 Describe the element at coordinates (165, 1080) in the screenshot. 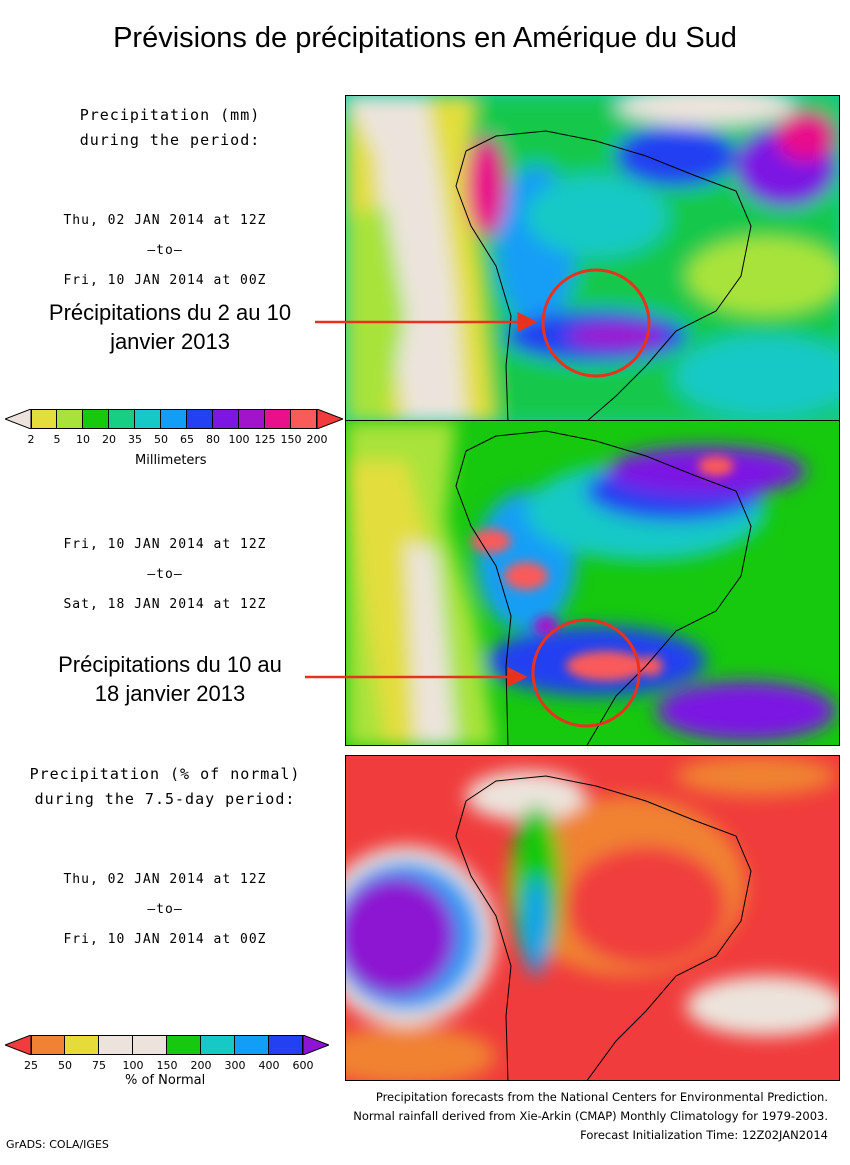

I see `colorbar-label: % of Normal` at that location.